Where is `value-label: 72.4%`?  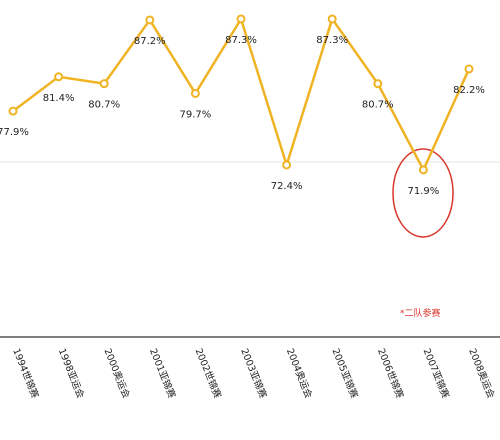 value-label: 72.4% is located at coordinates (287, 186).